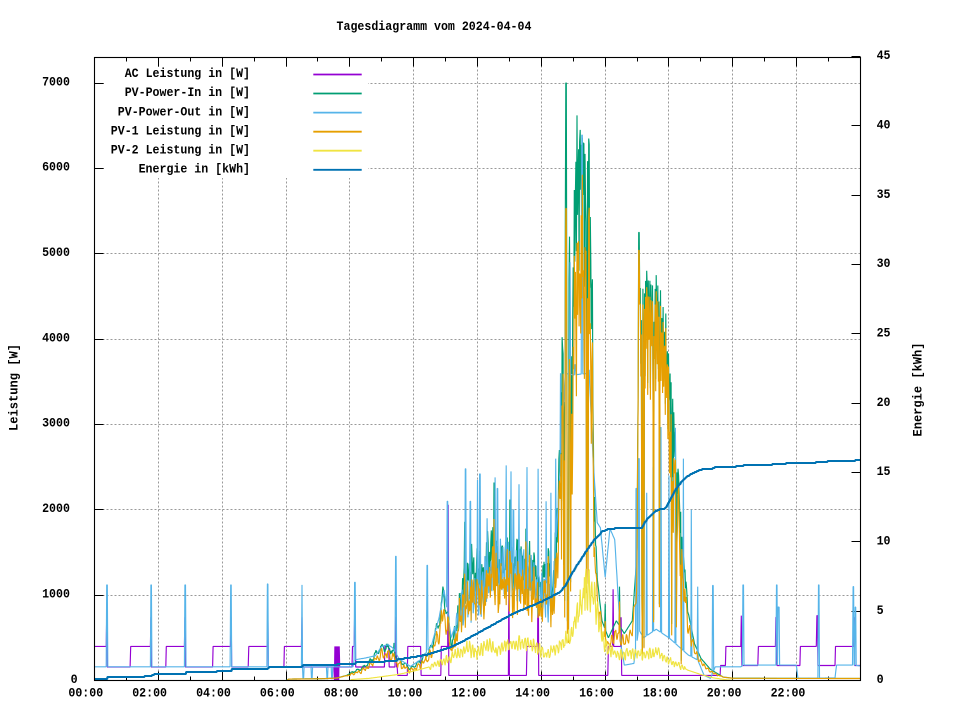 This screenshot has width=960, height=720. Describe the element at coordinates (56, 423) in the screenshot. I see `svg-text: 3000` at that location.